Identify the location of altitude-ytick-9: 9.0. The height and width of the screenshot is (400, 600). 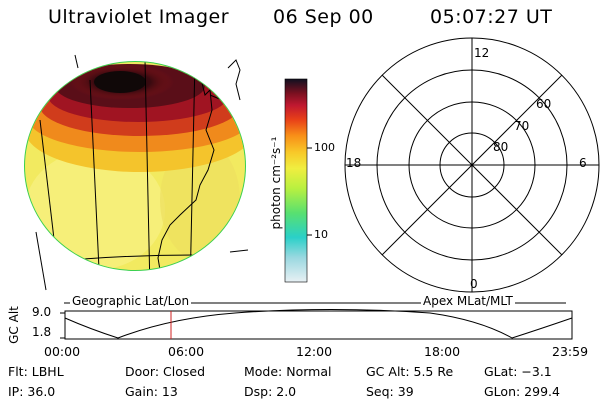
(42, 312).